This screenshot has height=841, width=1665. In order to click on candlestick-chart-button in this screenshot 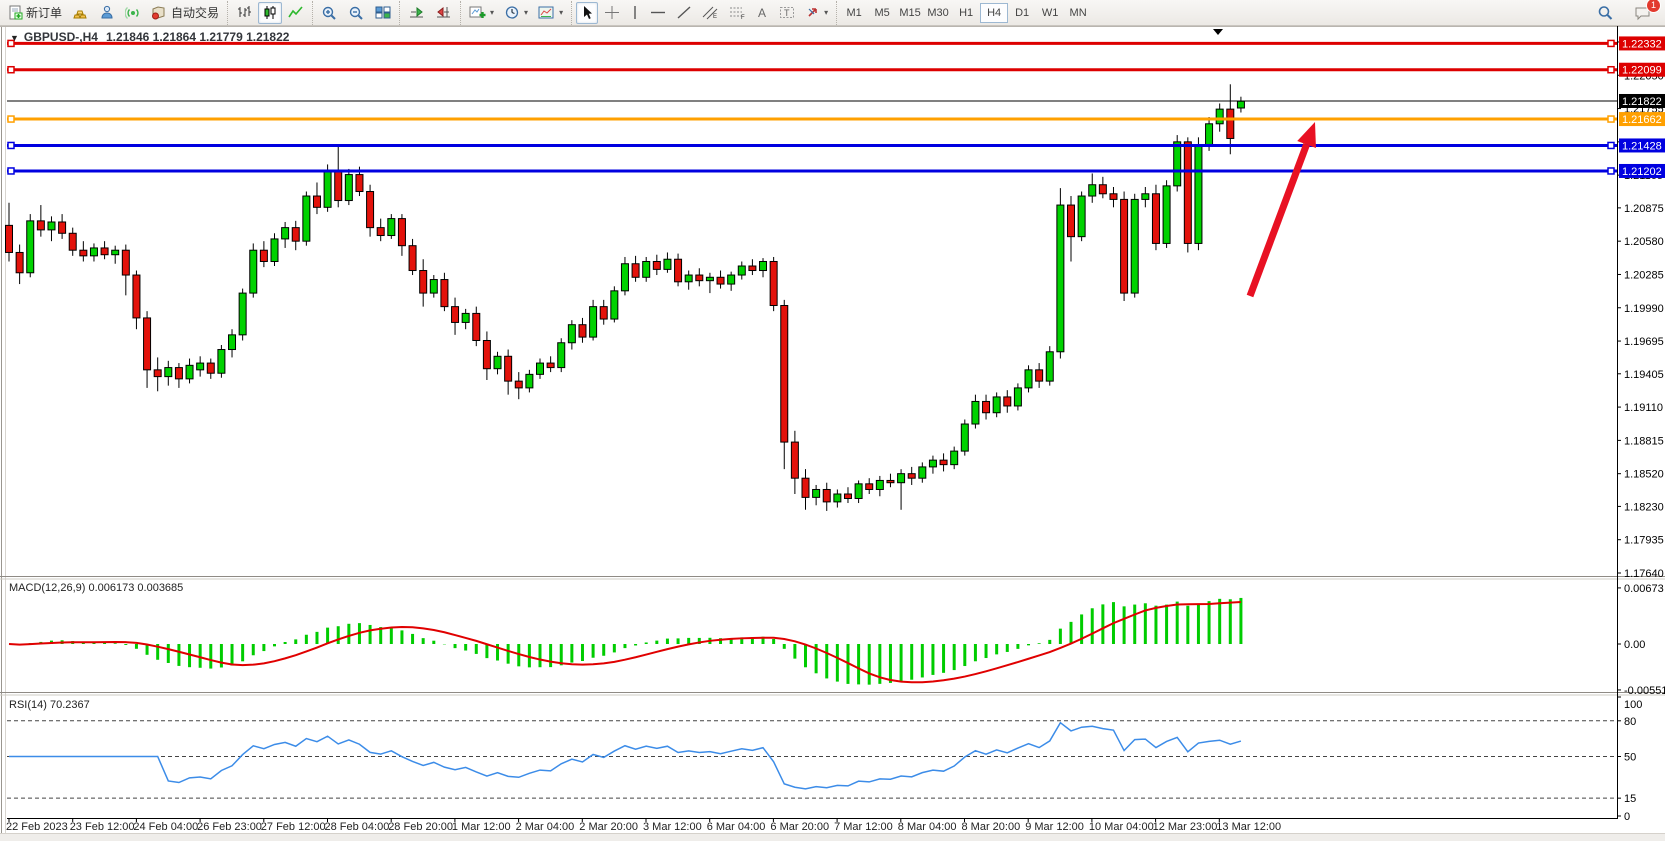, I will do `click(270, 12)`.